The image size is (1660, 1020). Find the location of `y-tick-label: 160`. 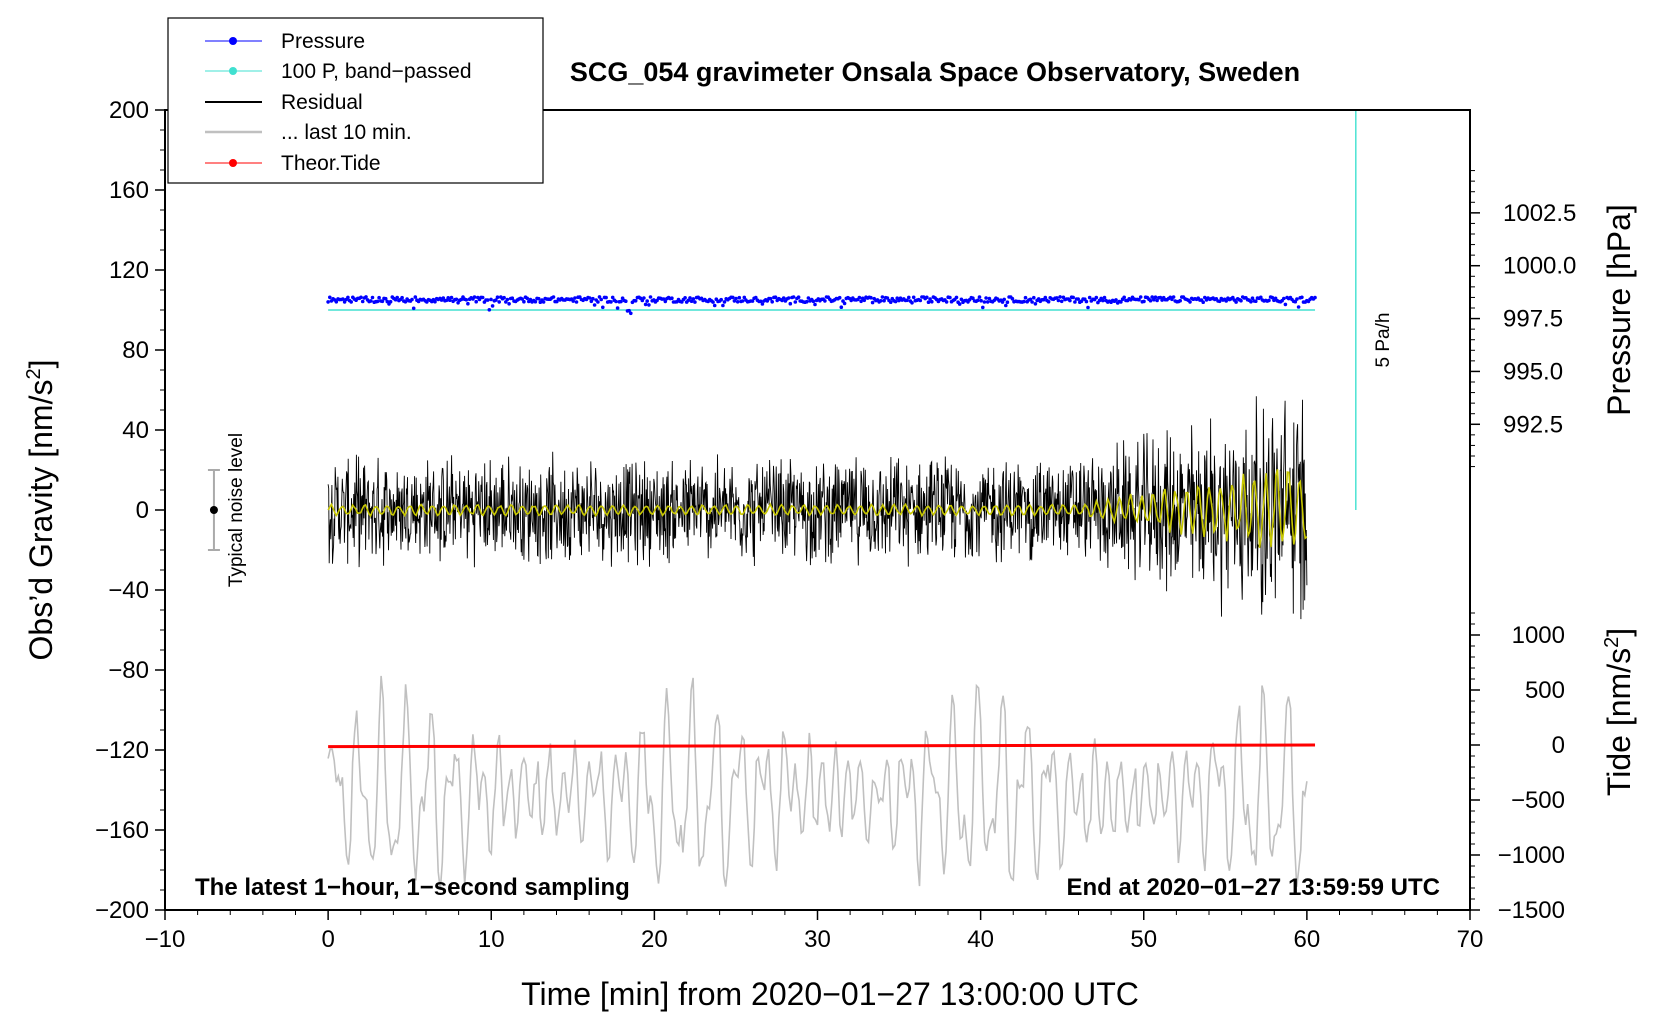

y-tick-label: 160 is located at coordinates (129, 190).